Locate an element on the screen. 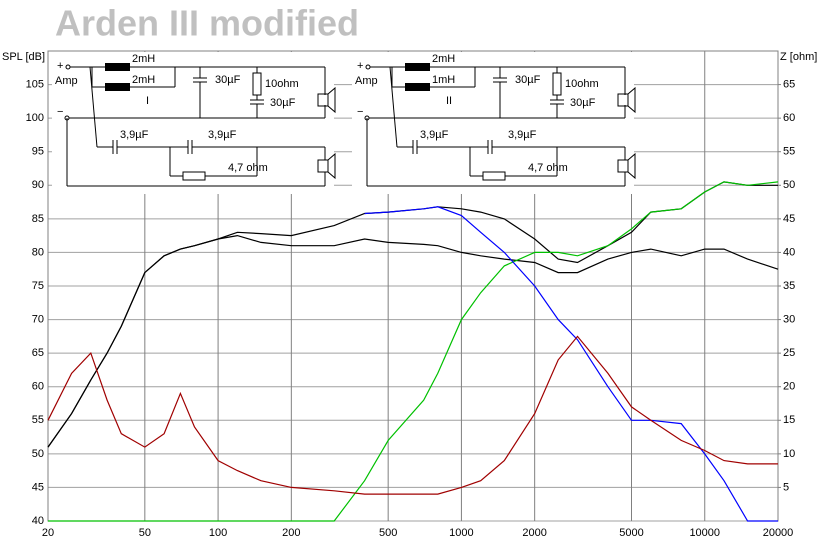  y-tick-label: 105 is located at coordinates (35, 84).